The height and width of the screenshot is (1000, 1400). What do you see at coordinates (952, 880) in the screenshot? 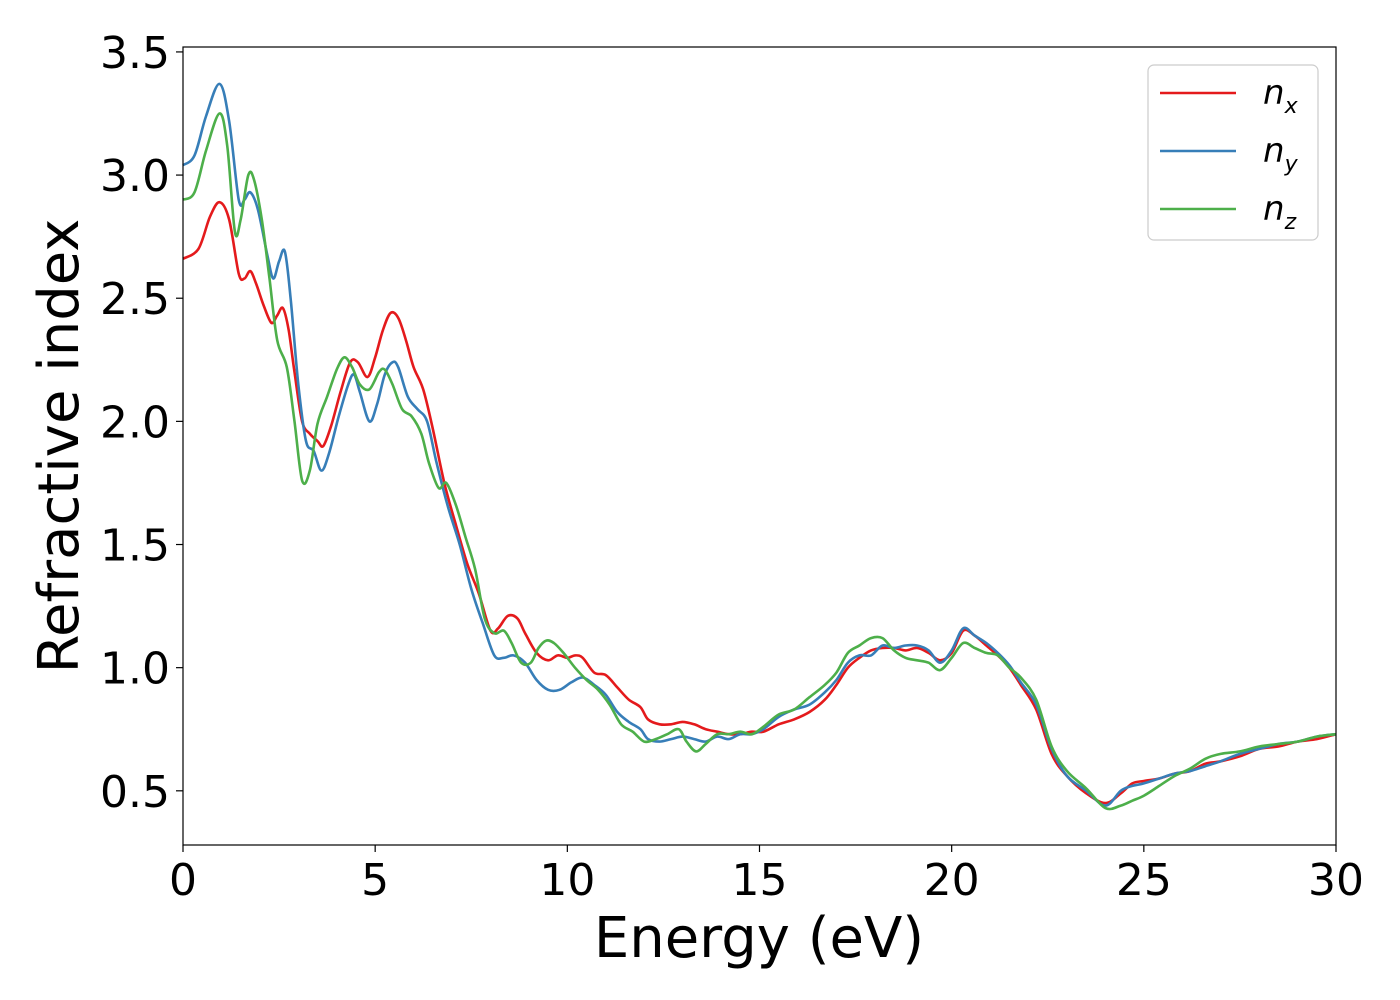
I see `x-tick-label: 20` at bounding box center [952, 880].